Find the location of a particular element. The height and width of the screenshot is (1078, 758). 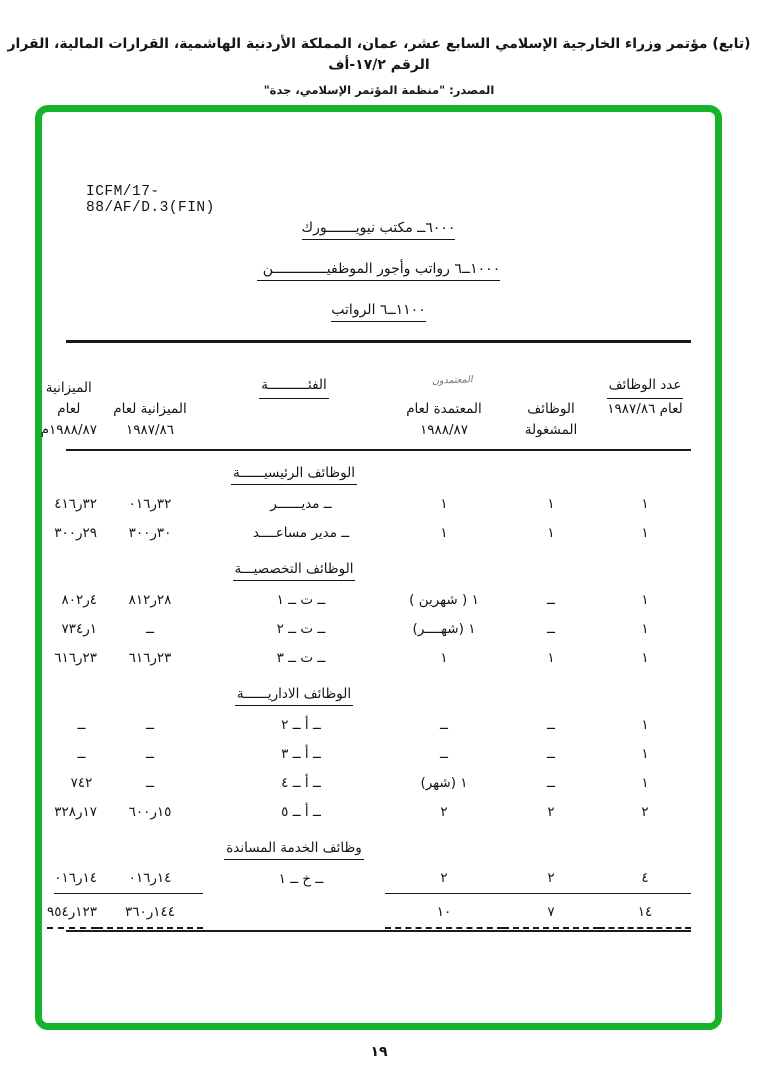

cell-budget-8788: ١٢٣ر٩٥٤ is located at coordinates (71, 912).